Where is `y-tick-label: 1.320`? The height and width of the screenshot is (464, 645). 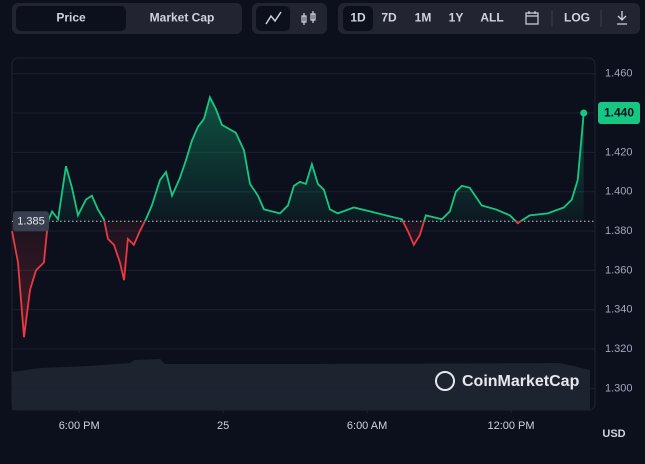
y-tick-label: 1.320 is located at coordinates (619, 349).